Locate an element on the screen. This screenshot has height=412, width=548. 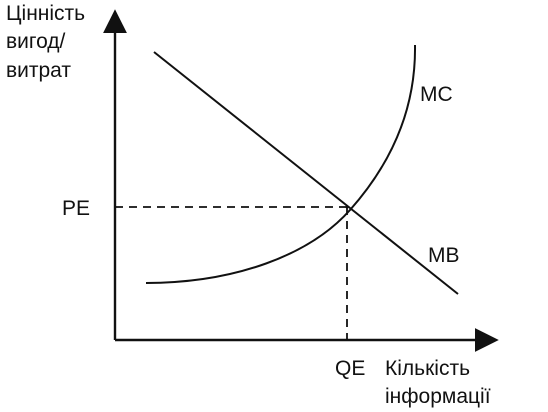
mc-label: MC is located at coordinates (436, 94).